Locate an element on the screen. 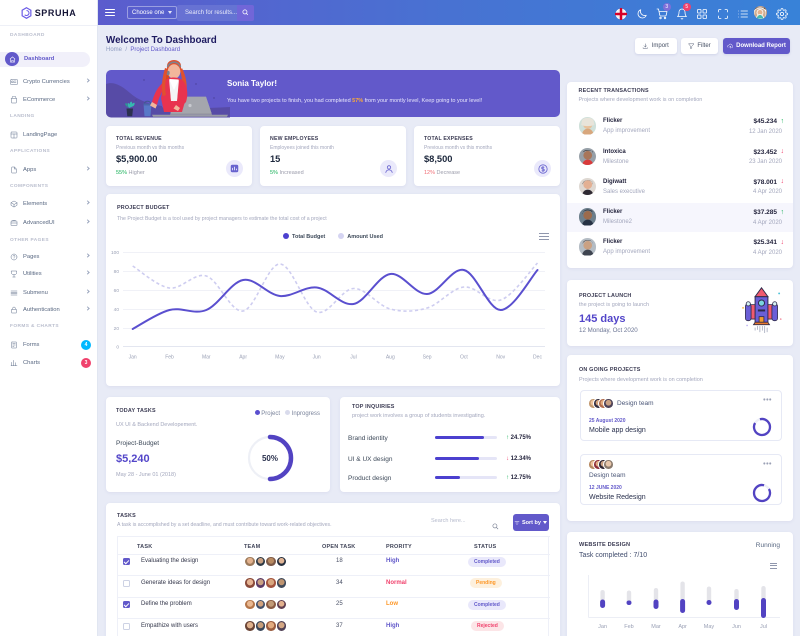  svg-text: Sep is located at coordinates (427, 358).